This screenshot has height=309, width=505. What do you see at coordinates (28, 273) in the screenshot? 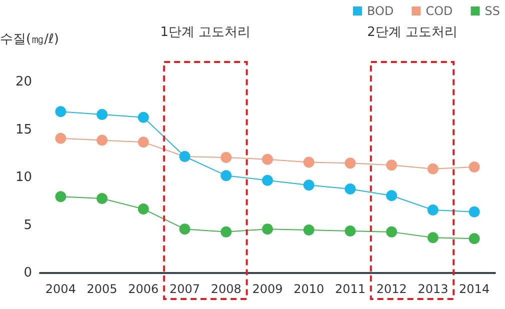
I see `y-tick-label: 0` at bounding box center [28, 273].